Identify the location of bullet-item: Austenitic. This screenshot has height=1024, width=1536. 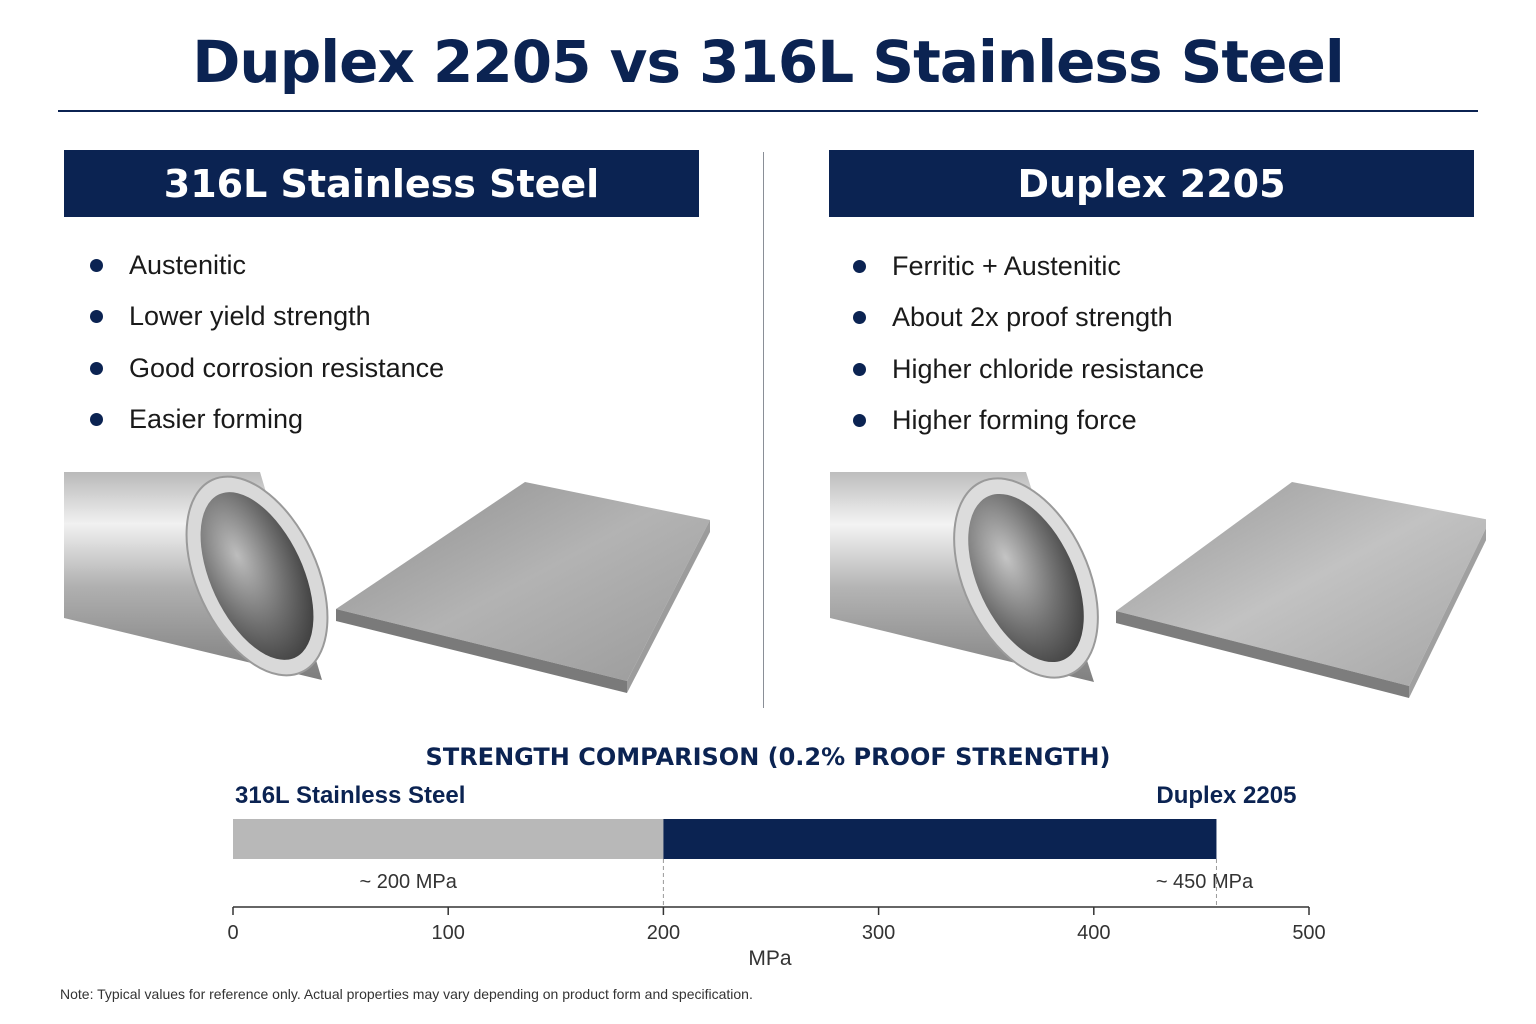
(267, 265).